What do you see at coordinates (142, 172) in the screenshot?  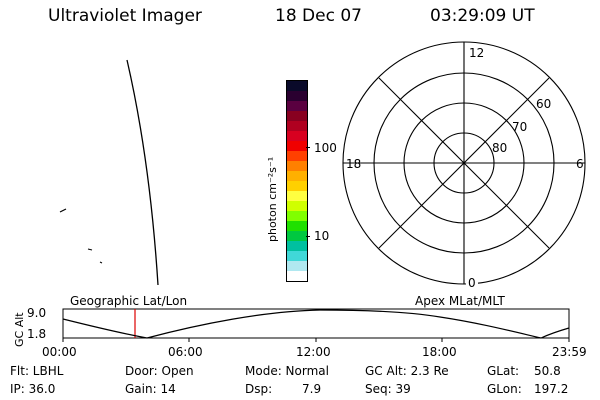 I see `coastline-arc` at bounding box center [142, 172].